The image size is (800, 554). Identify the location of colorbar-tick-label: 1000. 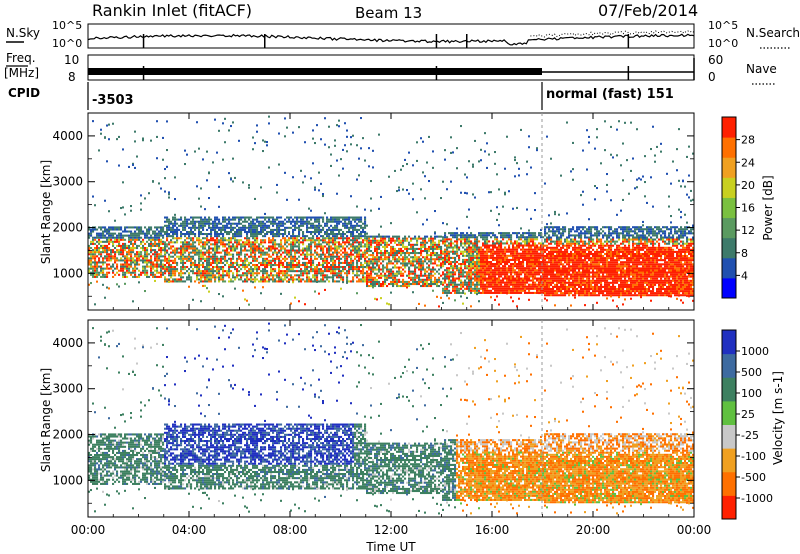
(755, 351).